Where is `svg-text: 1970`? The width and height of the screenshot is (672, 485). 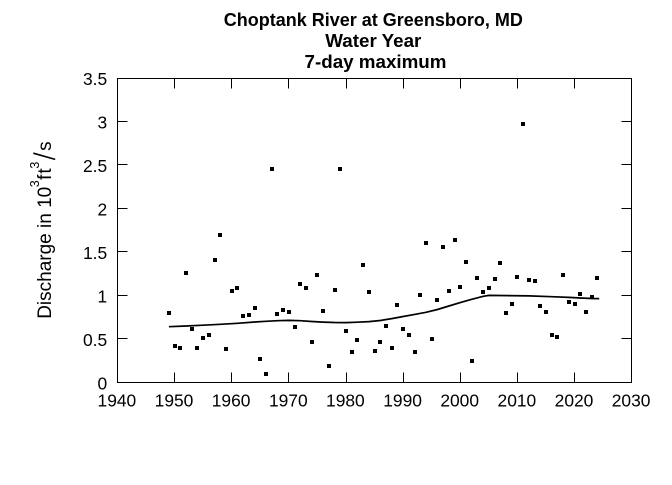 svg-text: 1970 is located at coordinates (288, 401).